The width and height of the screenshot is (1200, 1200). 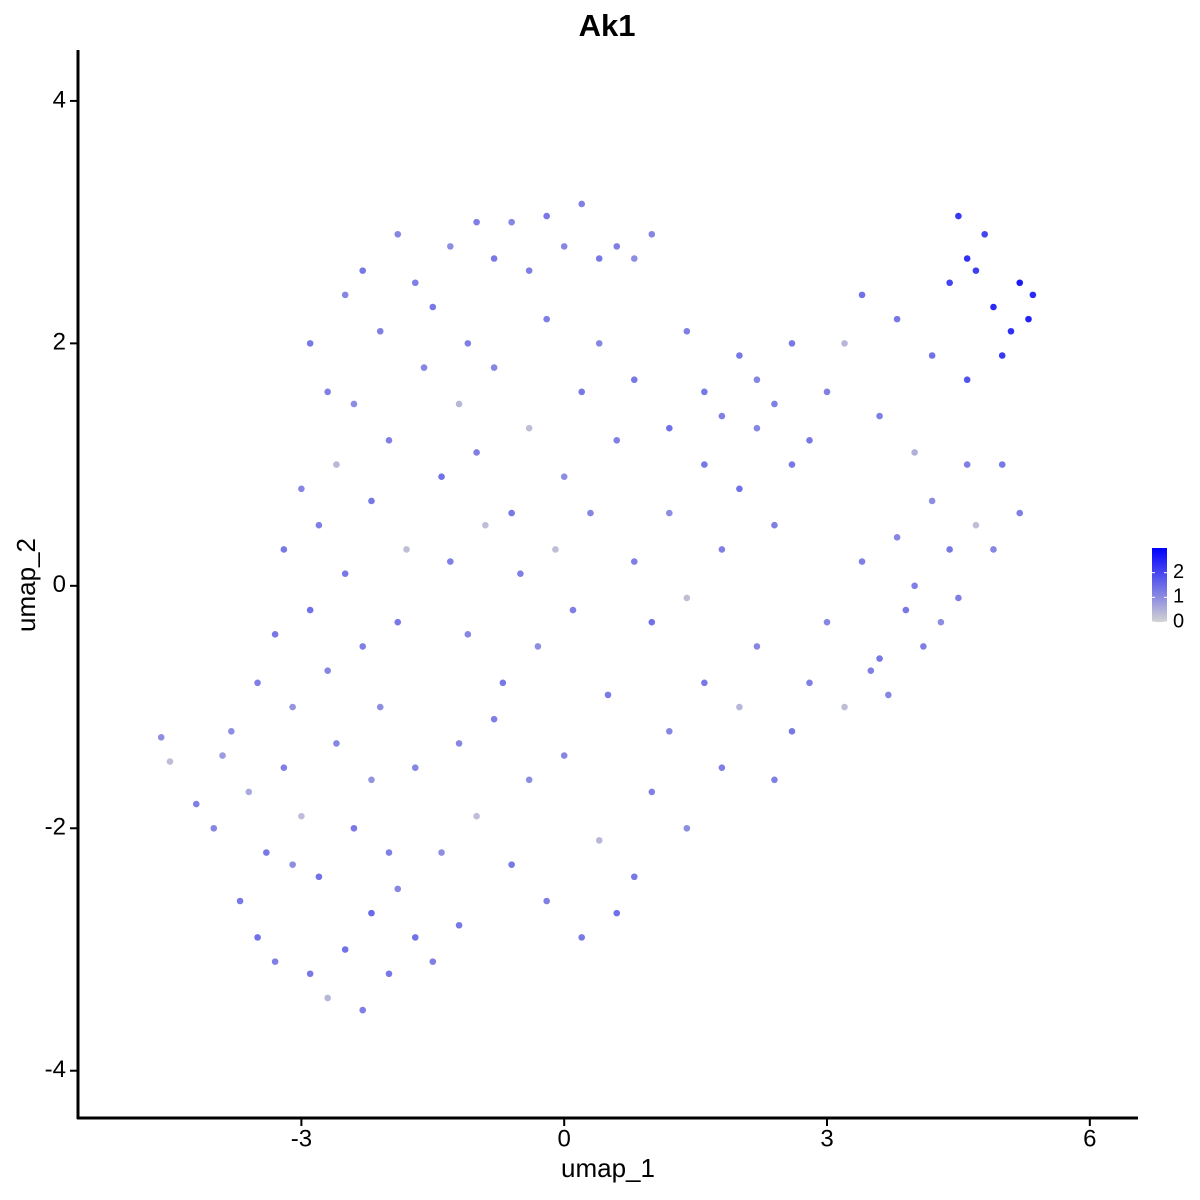 What do you see at coordinates (607, 25) in the screenshot?
I see `chart-title: Ak1` at bounding box center [607, 25].